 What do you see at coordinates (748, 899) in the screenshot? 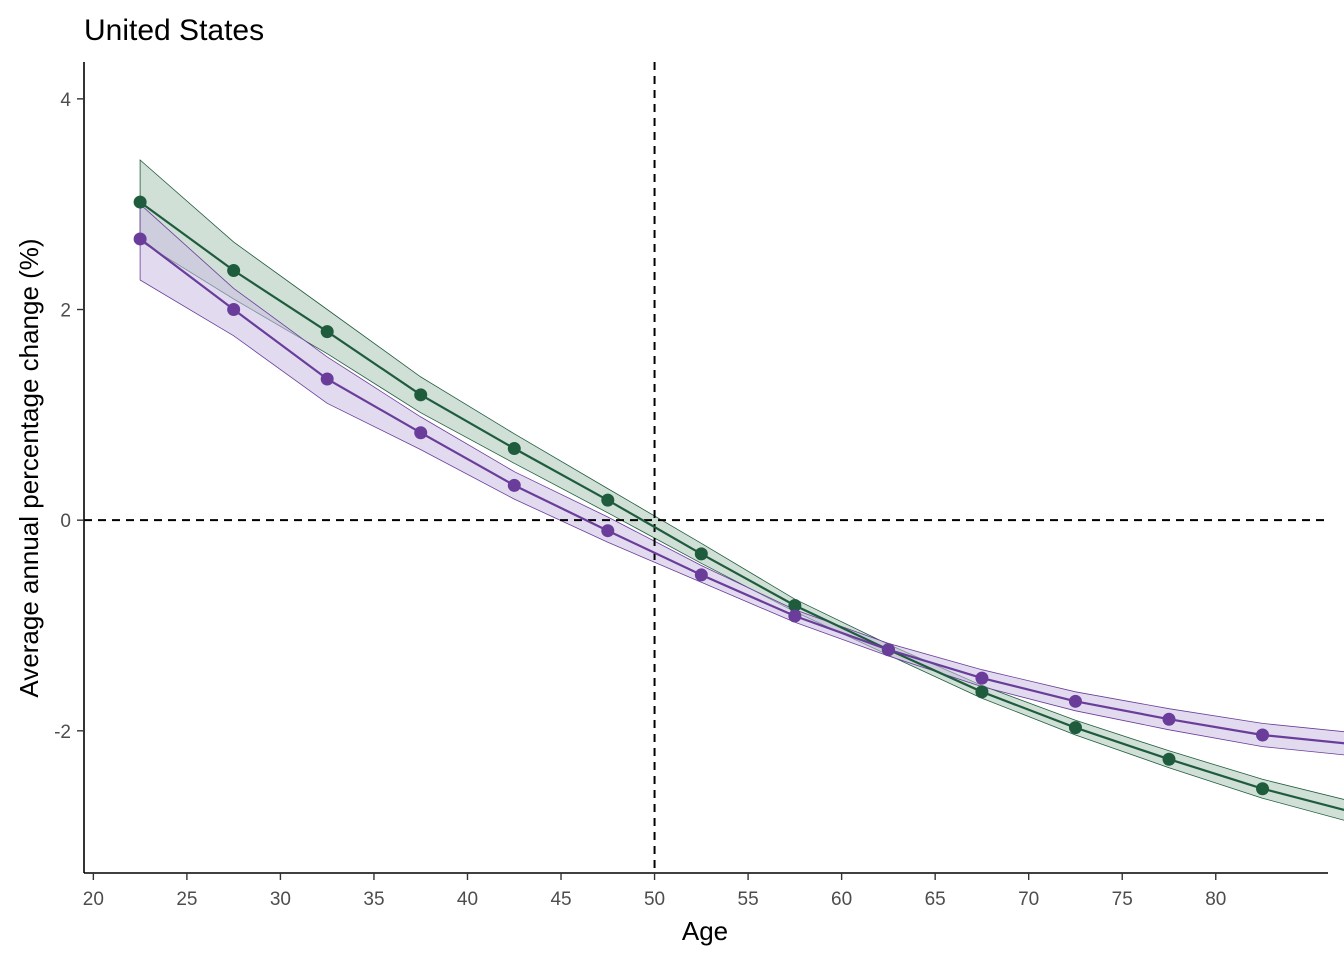
I see `x-tick-label-55: 55` at bounding box center [748, 899].